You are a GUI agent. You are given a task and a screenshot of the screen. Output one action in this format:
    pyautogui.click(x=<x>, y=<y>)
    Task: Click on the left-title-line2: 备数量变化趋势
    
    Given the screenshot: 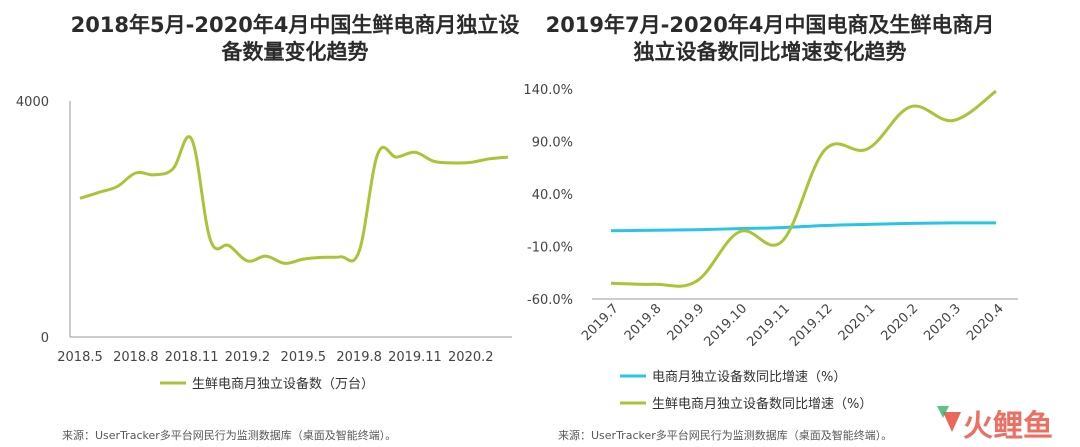 What is the action you would take?
    pyautogui.click(x=295, y=52)
    